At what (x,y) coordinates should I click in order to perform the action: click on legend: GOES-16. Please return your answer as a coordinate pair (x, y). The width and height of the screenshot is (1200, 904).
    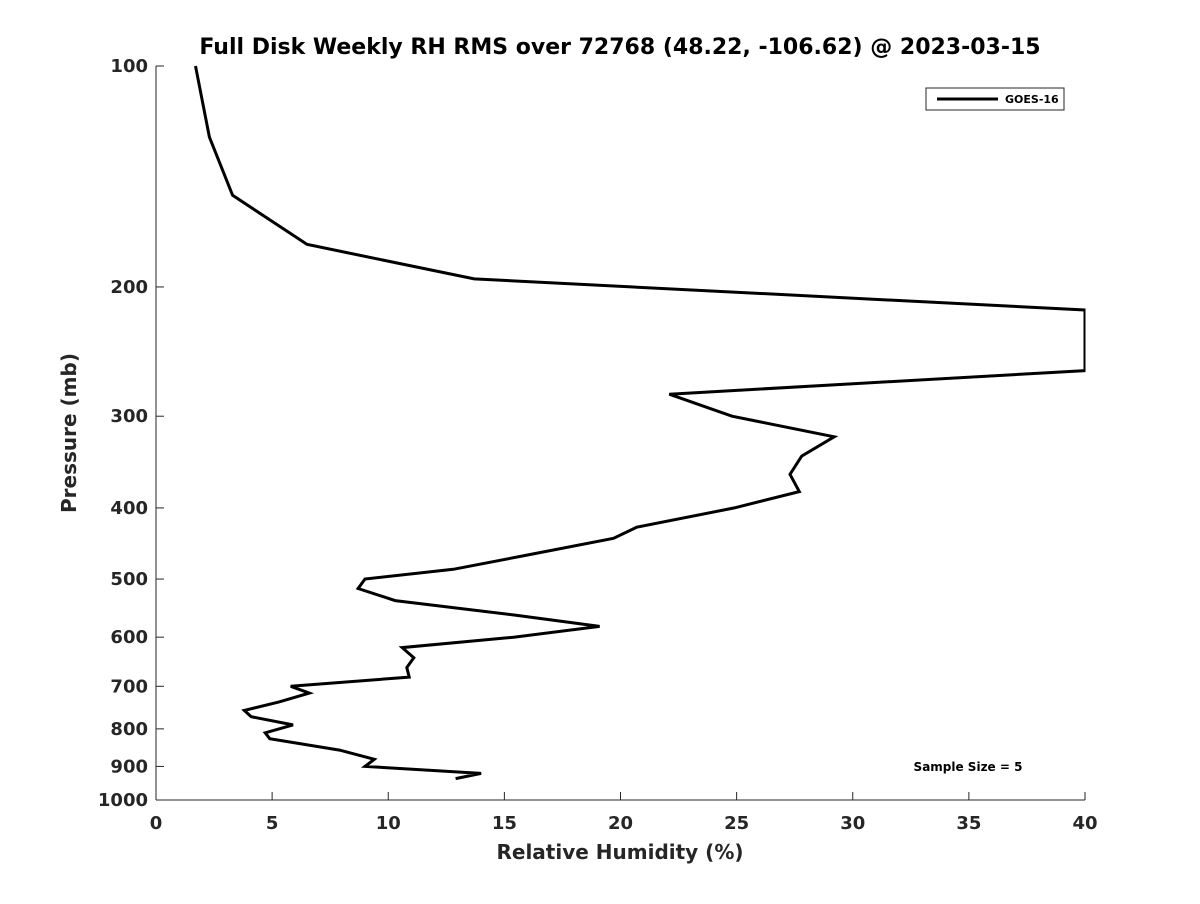
    Looking at the image, I should click on (995, 99).